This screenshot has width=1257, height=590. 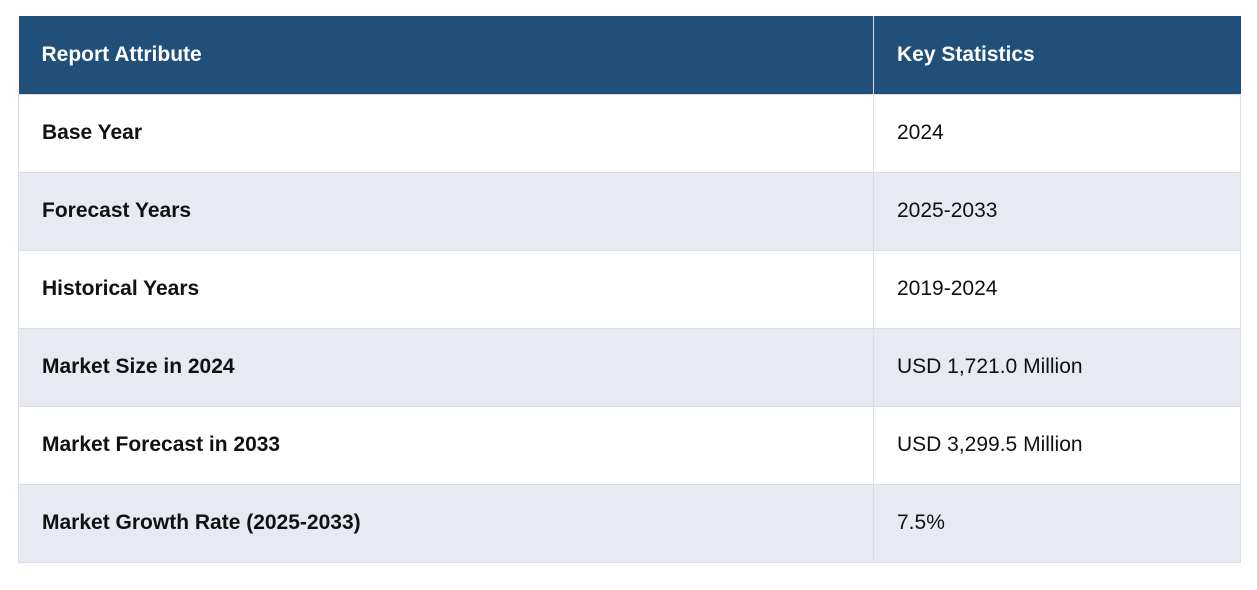 I want to click on table-row: Market Growth Rate (2025-2033) 7.5%, so click(x=629, y=523).